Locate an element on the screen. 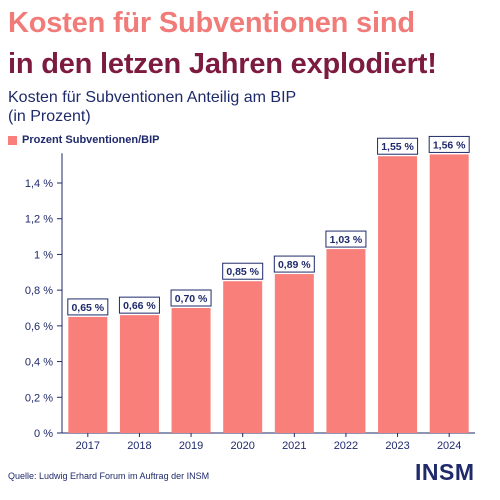  x-tick-label: 2019 is located at coordinates (191, 446).